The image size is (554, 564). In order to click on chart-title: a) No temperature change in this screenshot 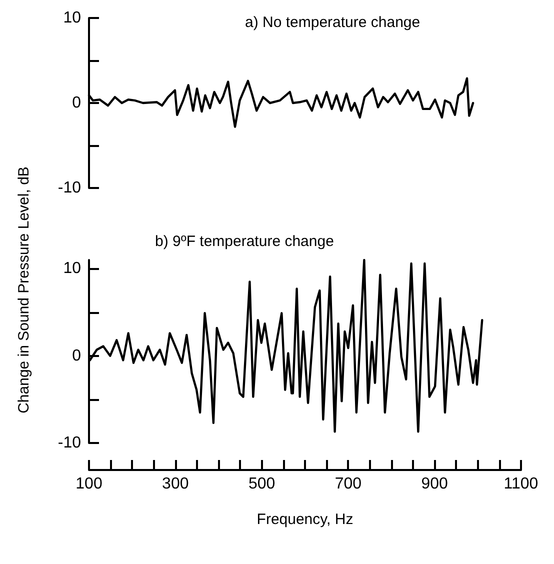, I will do `click(332, 22)`.